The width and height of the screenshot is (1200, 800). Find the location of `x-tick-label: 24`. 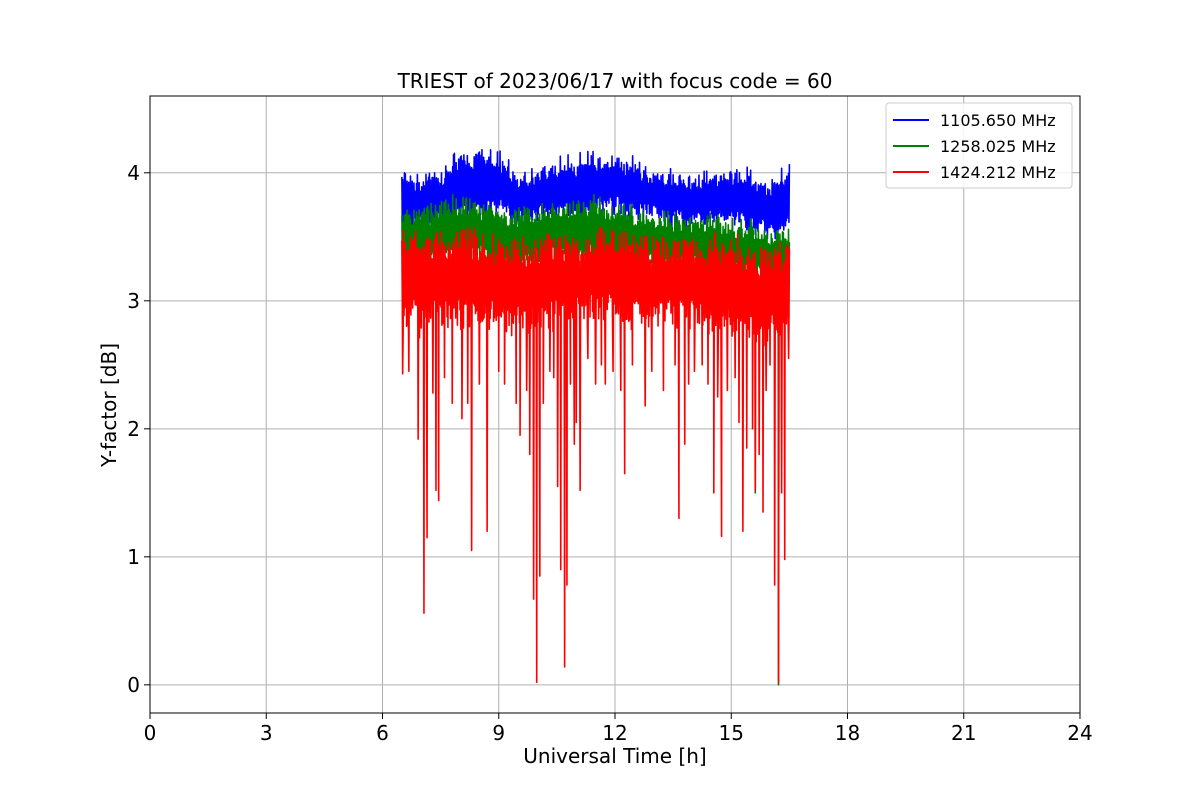

x-tick-label: 24 is located at coordinates (1079, 733).